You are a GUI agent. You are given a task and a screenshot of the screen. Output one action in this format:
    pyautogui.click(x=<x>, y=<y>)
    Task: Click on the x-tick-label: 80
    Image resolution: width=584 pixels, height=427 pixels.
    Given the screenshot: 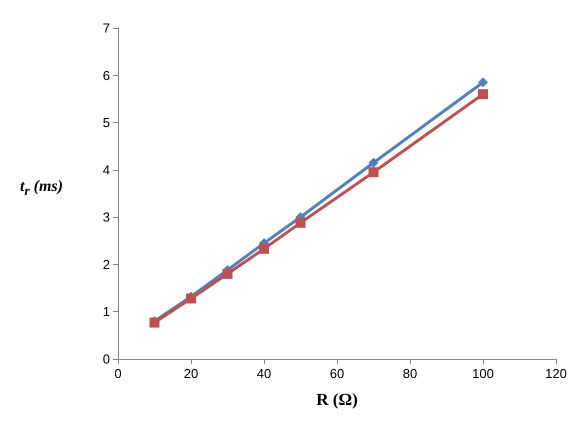 What is the action you would take?
    pyautogui.click(x=410, y=373)
    